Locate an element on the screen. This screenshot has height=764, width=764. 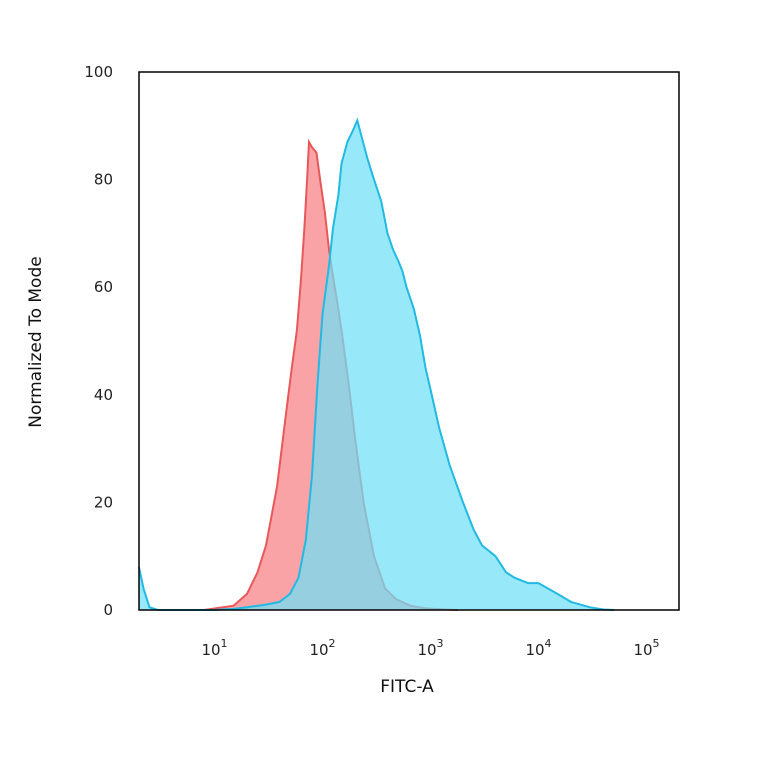
y-axis-ticks: 0 20 40 60 80 100 is located at coordinates (98, 341).